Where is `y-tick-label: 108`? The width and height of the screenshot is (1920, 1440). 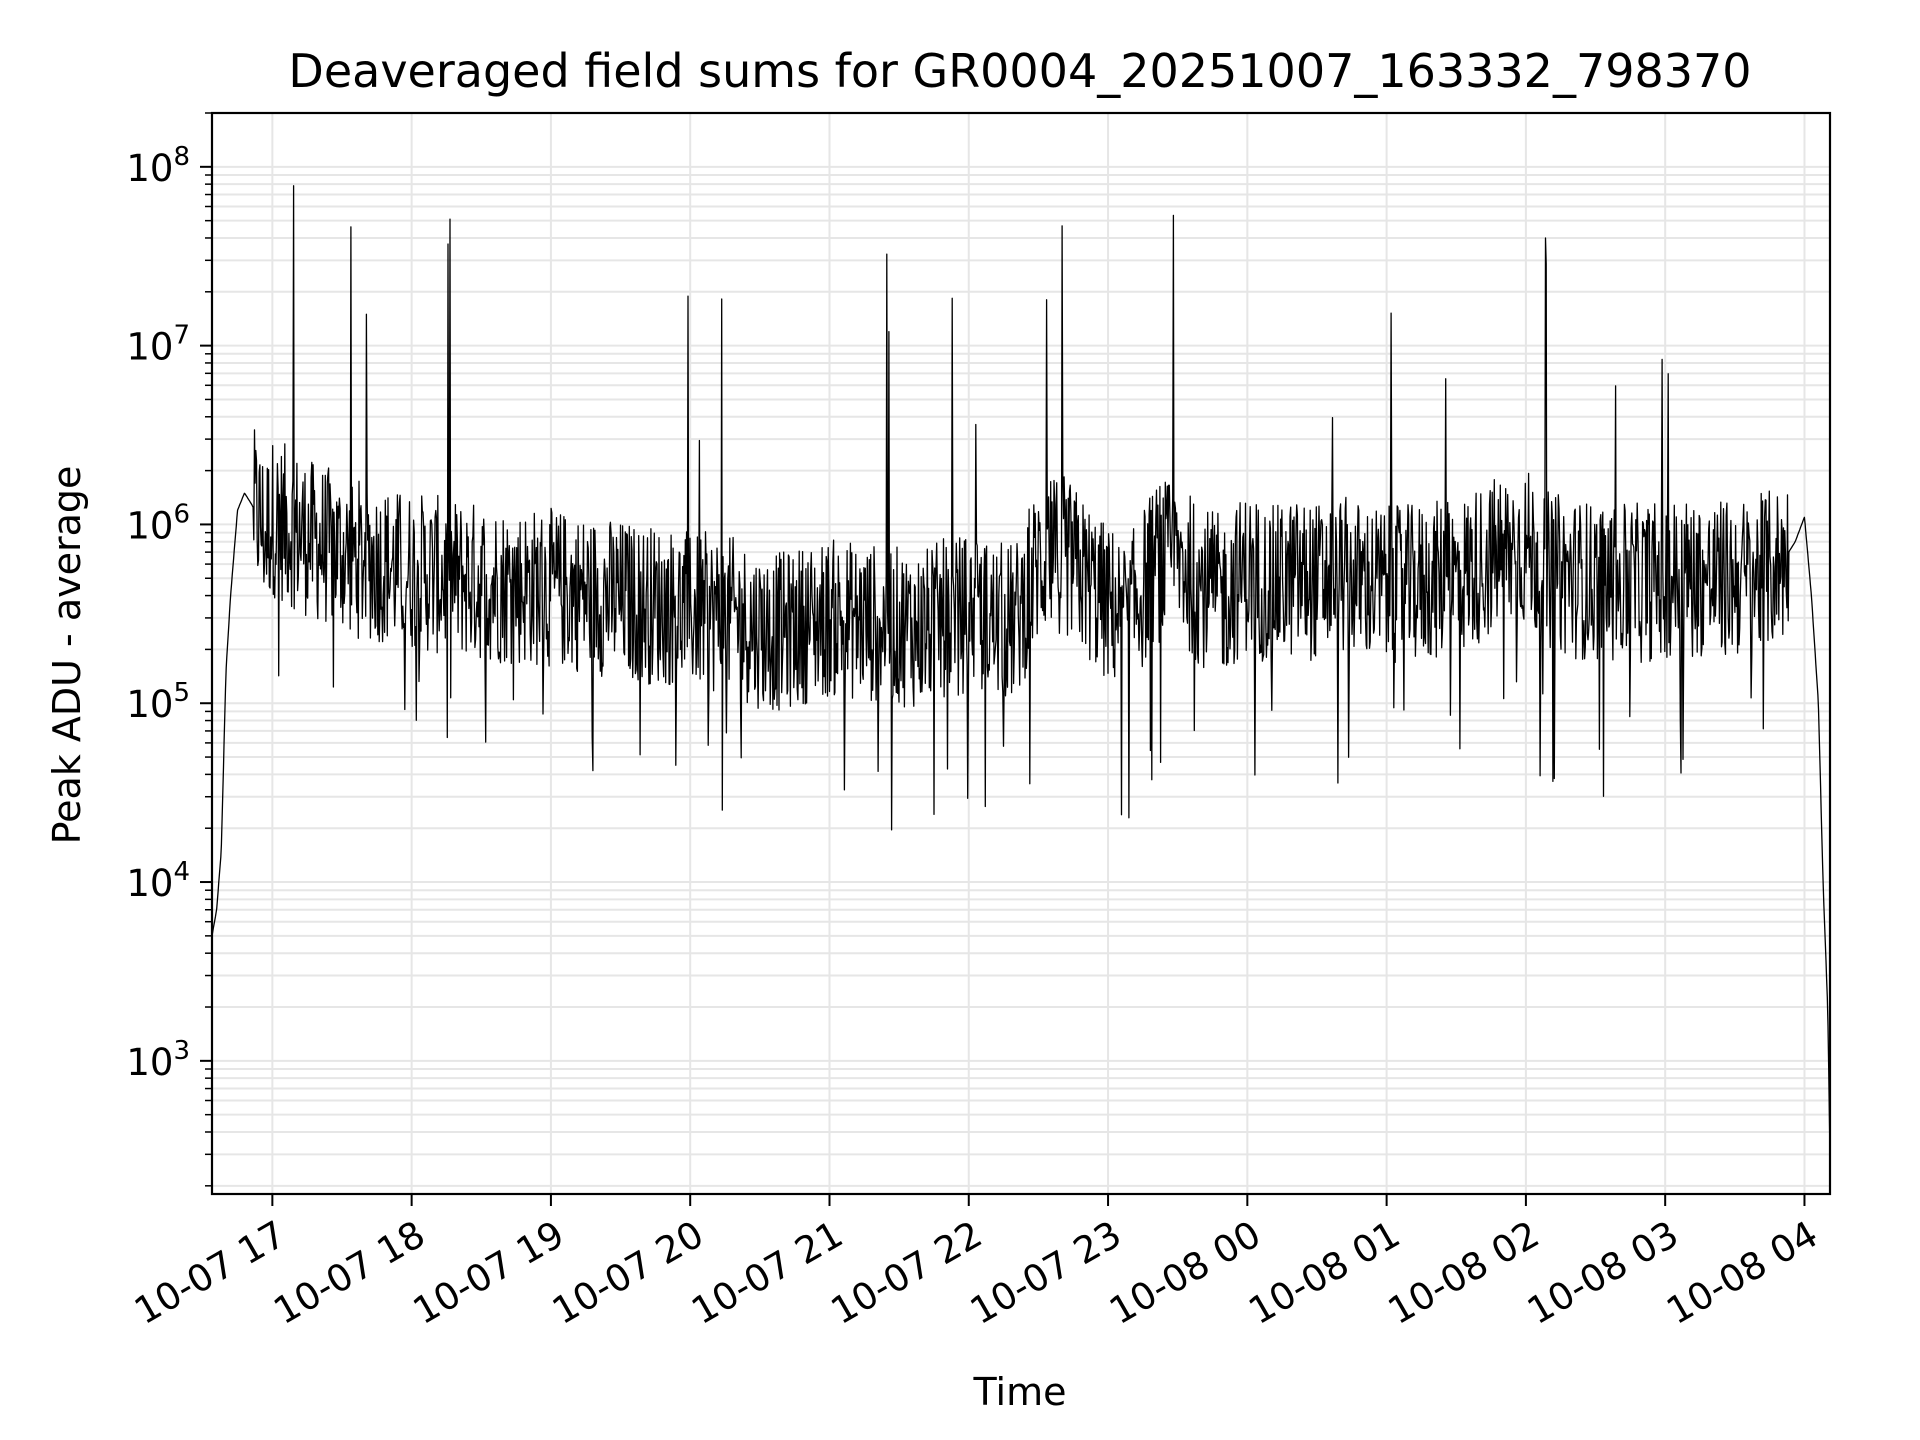 y-tick-label: 108 is located at coordinates (158, 166).